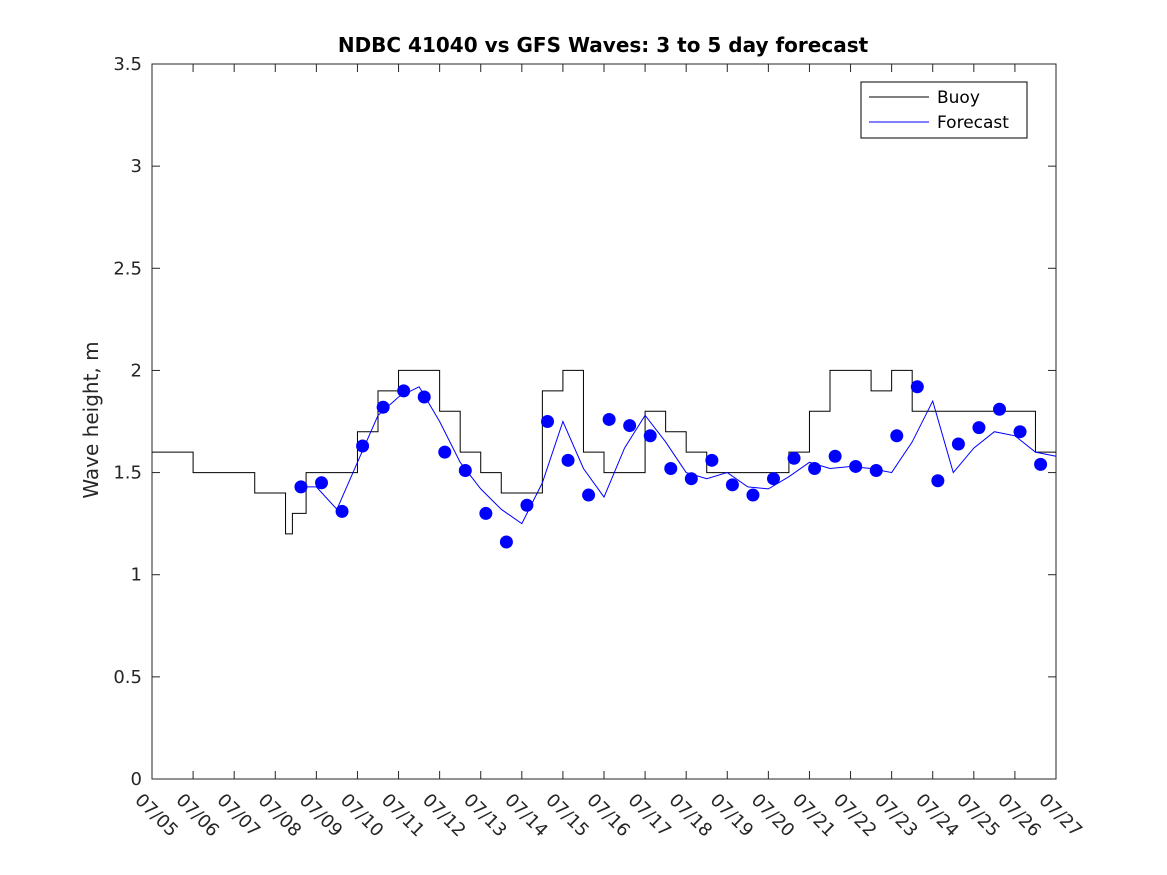 The width and height of the screenshot is (1167, 875). Describe the element at coordinates (91, 419) in the screenshot. I see `y-axis-label: Wave height, m` at that location.